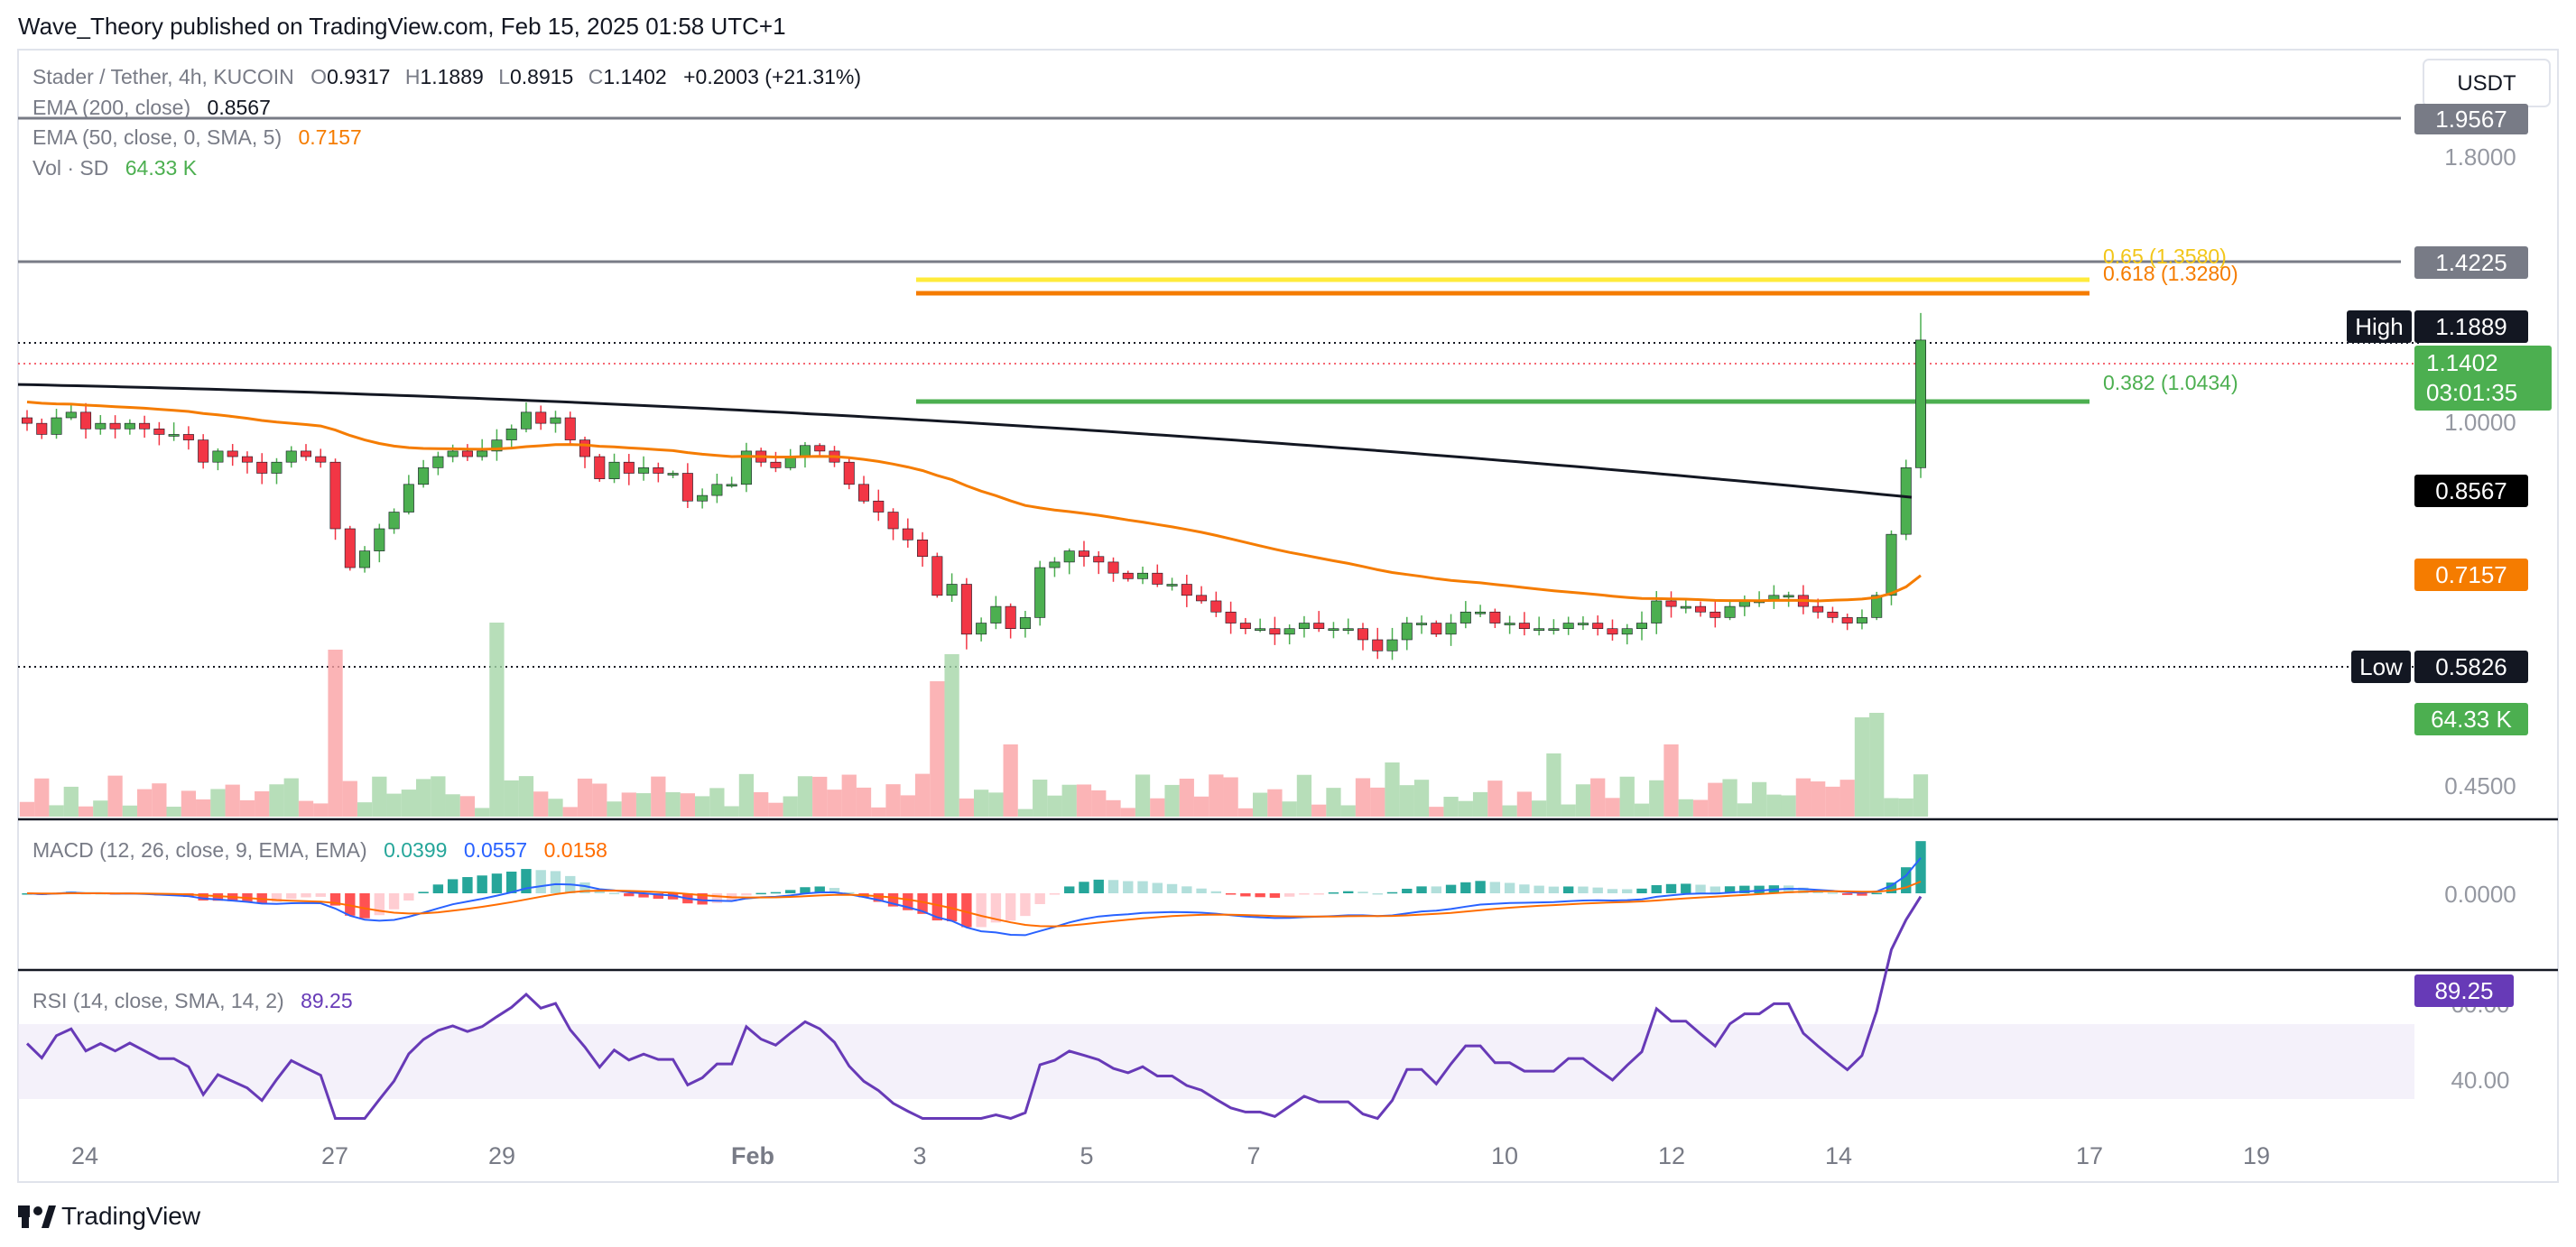  What do you see at coordinates (239, 107) in the screenshot?
I see `legend-ema200-value: 0.8567` at bounding box center [239, 107].